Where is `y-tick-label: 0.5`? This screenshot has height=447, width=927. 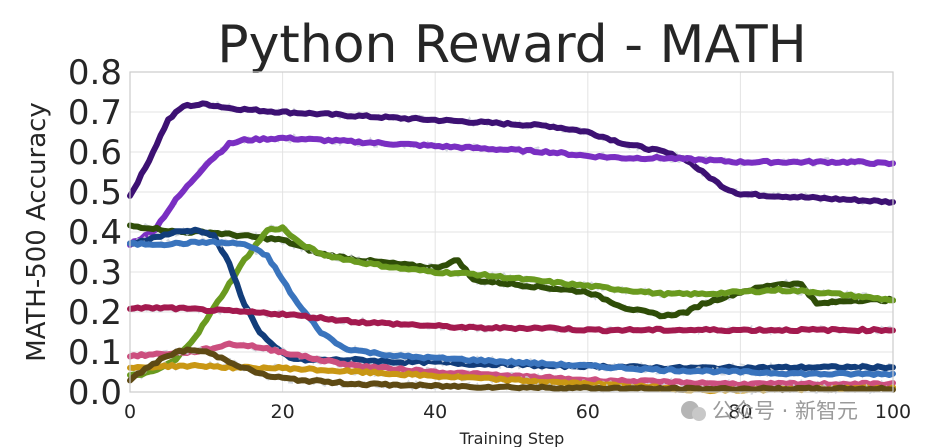 y-tick-label: 0.5 is located at coordinates (95, 193).